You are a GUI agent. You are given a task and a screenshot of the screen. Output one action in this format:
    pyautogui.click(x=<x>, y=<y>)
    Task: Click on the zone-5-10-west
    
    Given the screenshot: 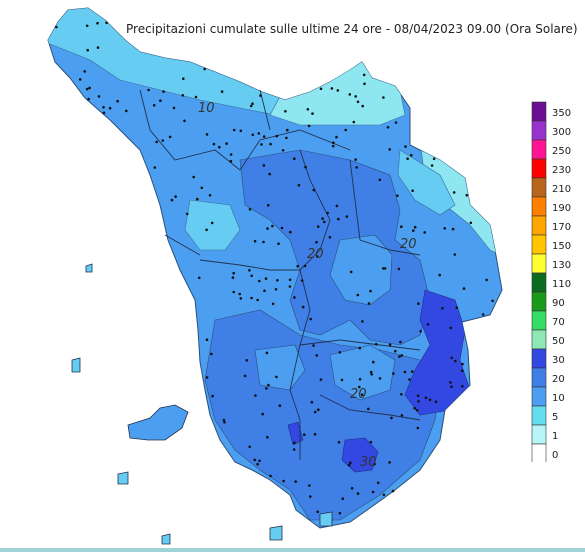 What is the action you would take?
    pyautogui.click(x=212, y=225)
    